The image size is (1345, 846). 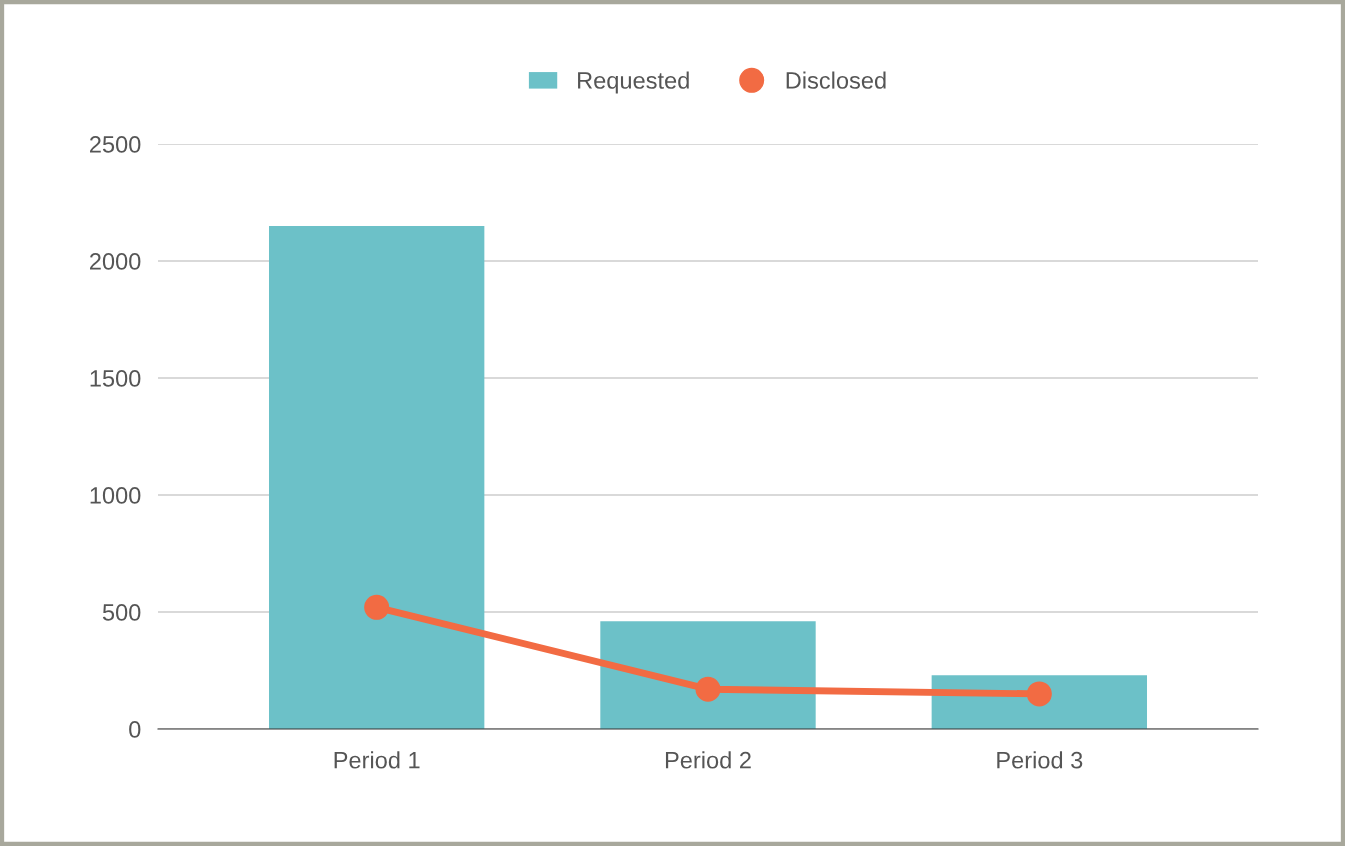 I want to click on y-tick-label: 500, so click(x=121, y=612).